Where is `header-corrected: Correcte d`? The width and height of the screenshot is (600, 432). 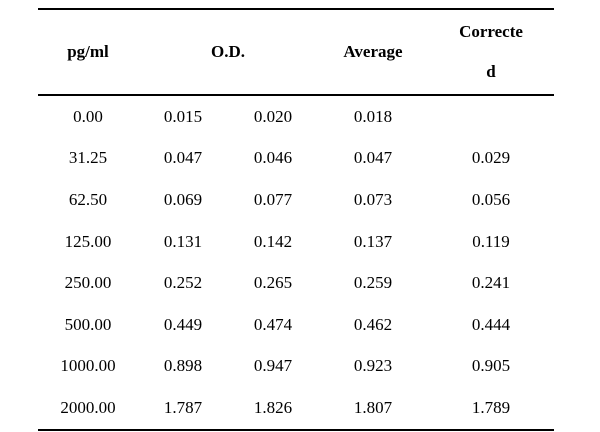
header-corrected: Correcte d is located at coordinates (491, 52).